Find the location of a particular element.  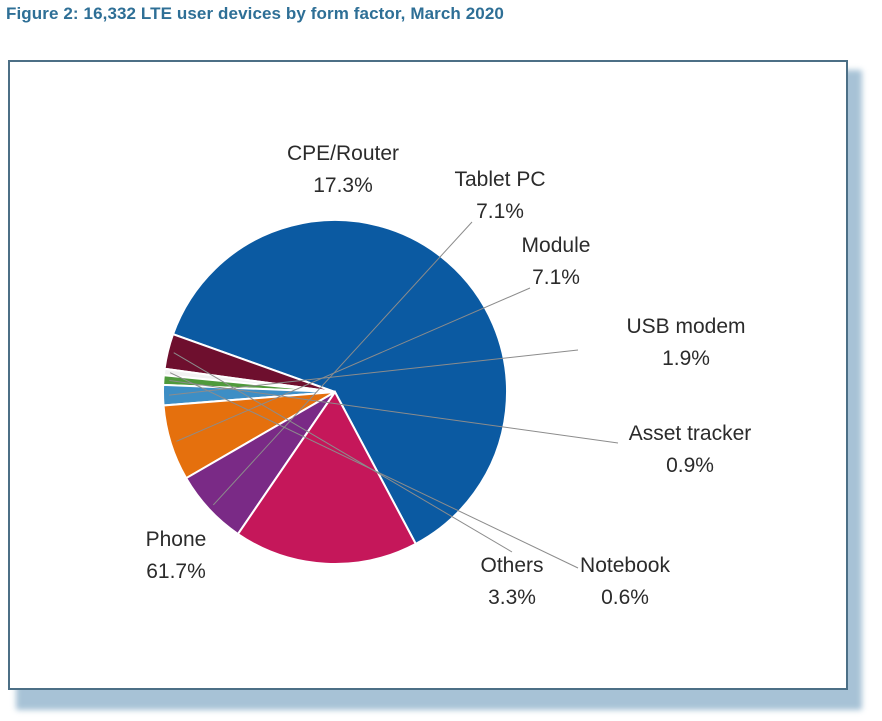

pie-slice-cpe-router is located at coordinates (327, 477).